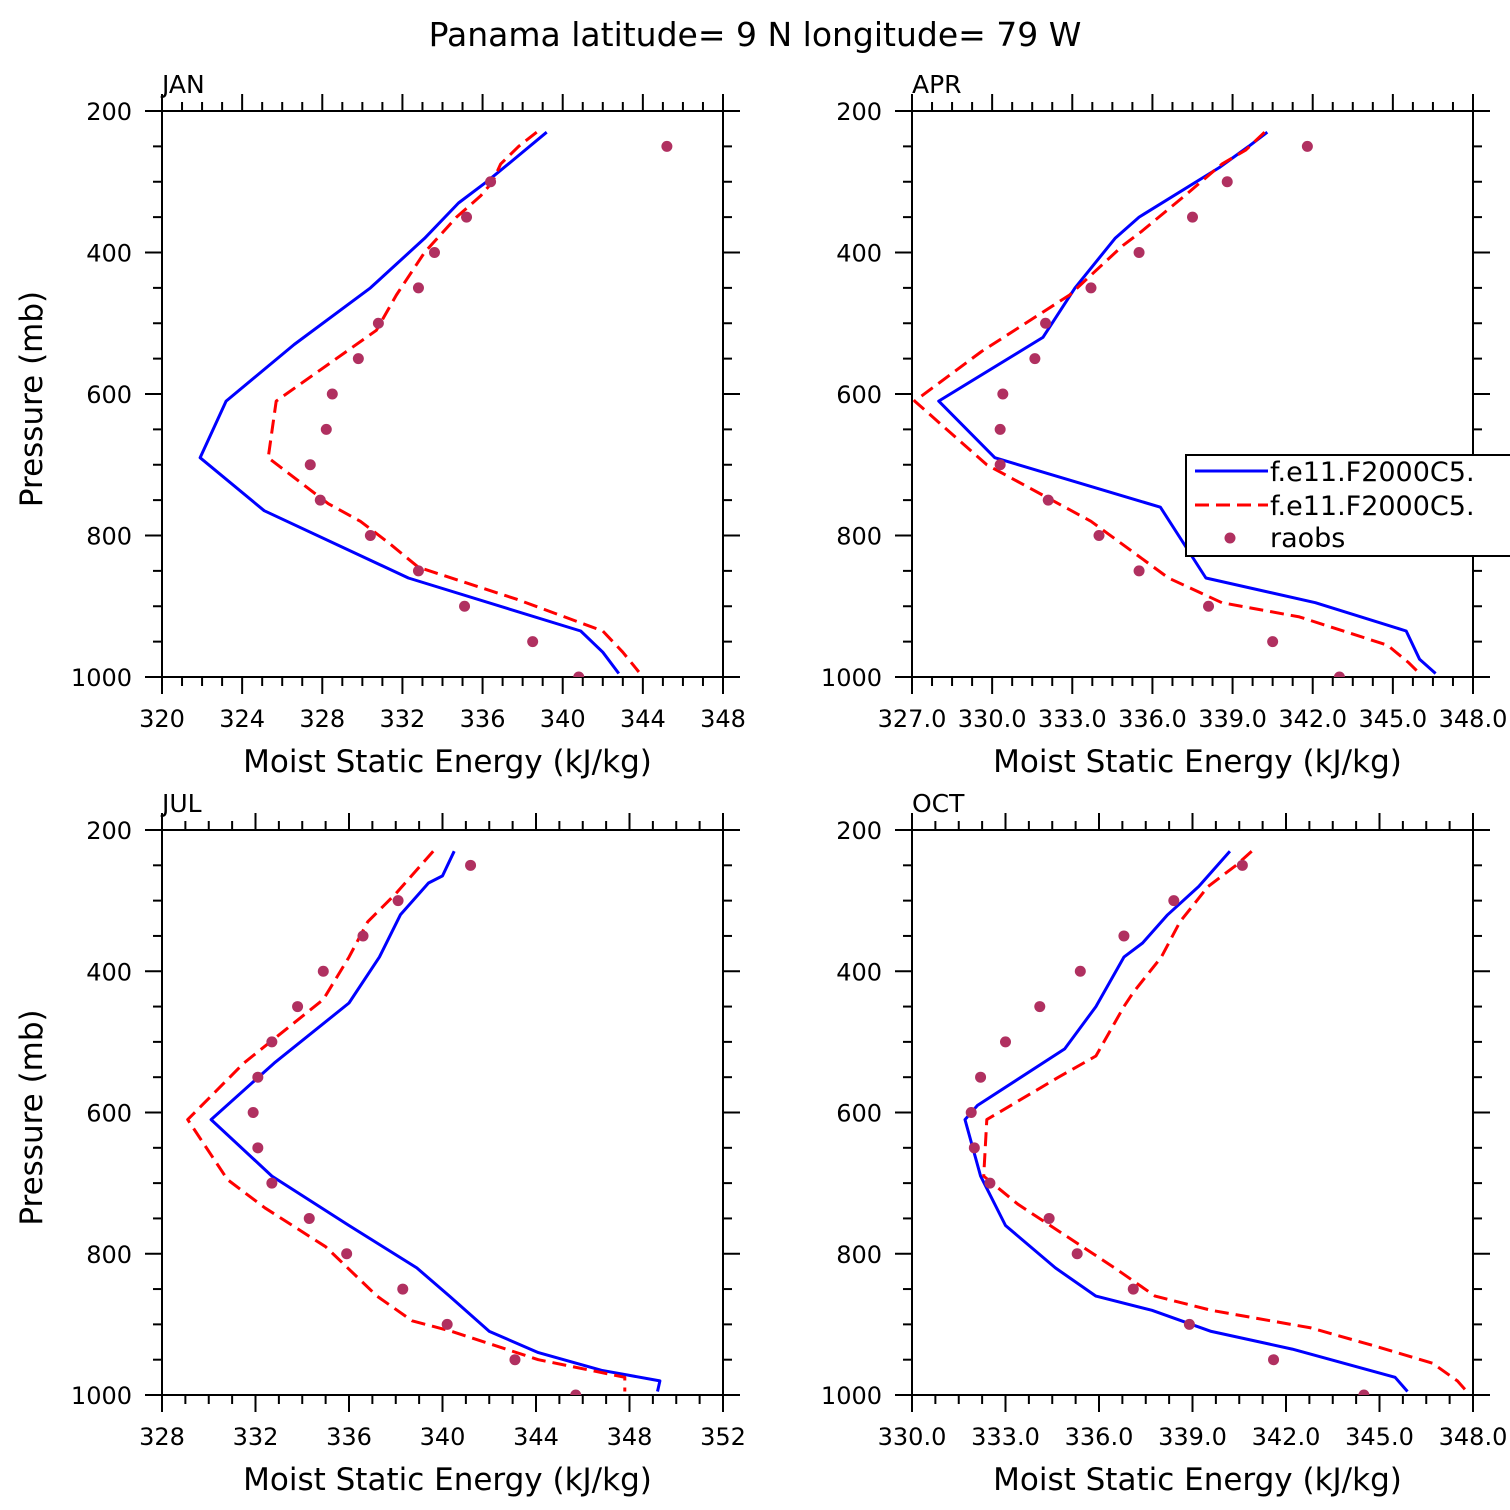 This screenshot has height=1510, width=1510. What do you see at coordinates (1192, 1437) in the screenshot?
I see `x-tick-label: 339.0` at bounding box center [1192, 1437].